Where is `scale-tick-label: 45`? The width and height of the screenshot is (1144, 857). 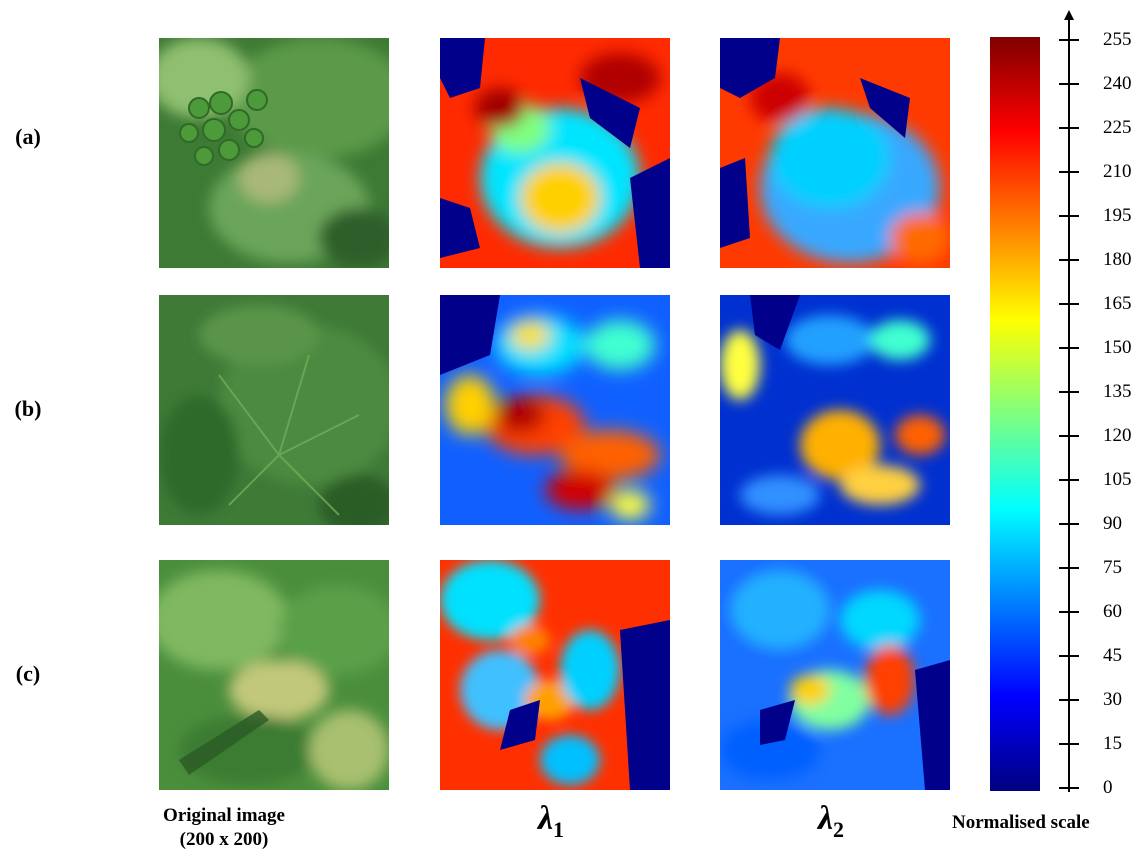
scale-tick-label: 45 is located at coordinates (1112, 655).